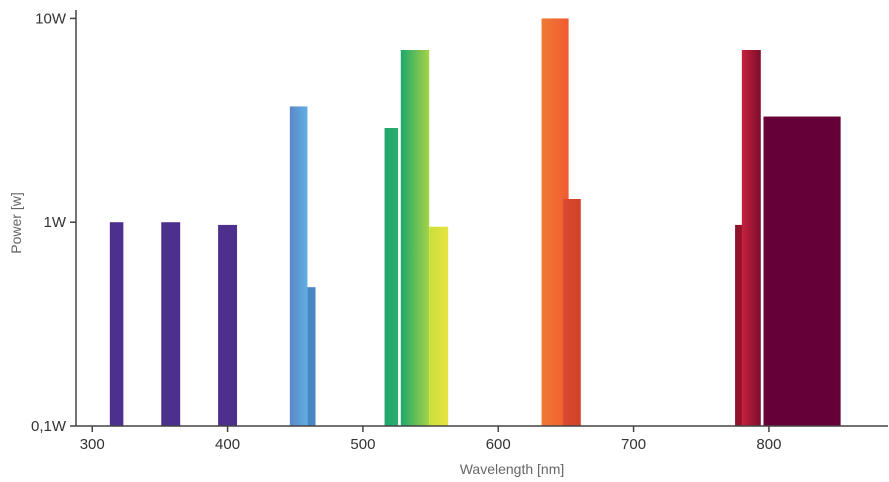  Describe the element at coordinates (227, 444) in the screenshot. I see `x-tick-label: 400` at that location.